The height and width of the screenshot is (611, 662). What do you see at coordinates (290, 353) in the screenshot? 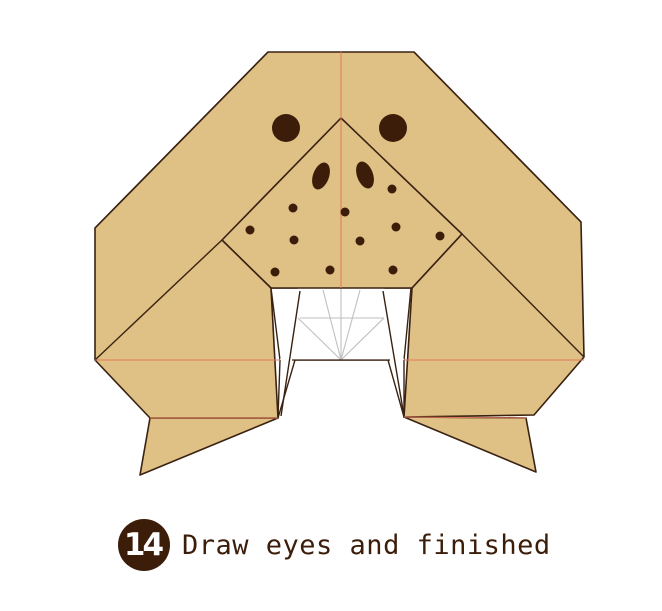
I see `left-tusk-edge` at bounding box center [290, 353].